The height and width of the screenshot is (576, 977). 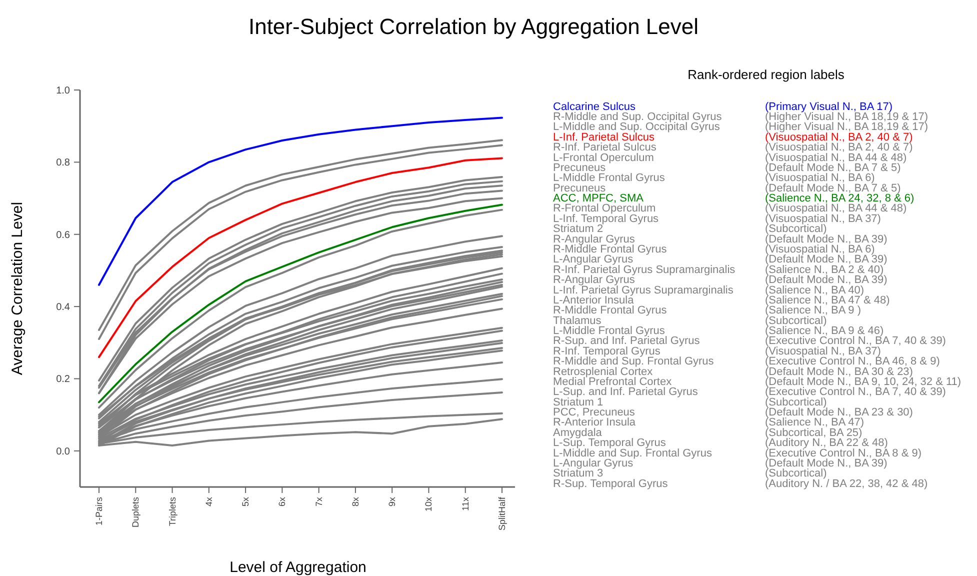 What do you see at coordinates (814, 290) in the screenshot?
I see `text: (Salience N., BA 40)` at bounding box center [814, 290].